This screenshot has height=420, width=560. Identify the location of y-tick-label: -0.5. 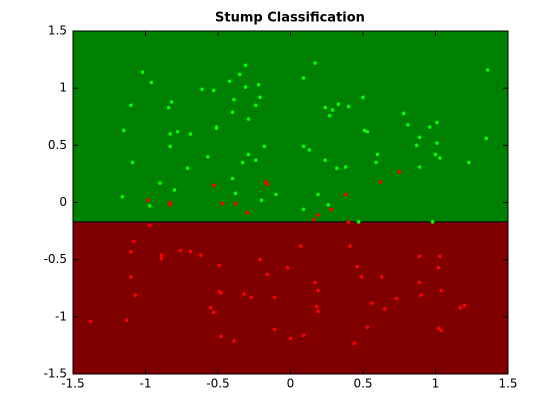
(55, 259).